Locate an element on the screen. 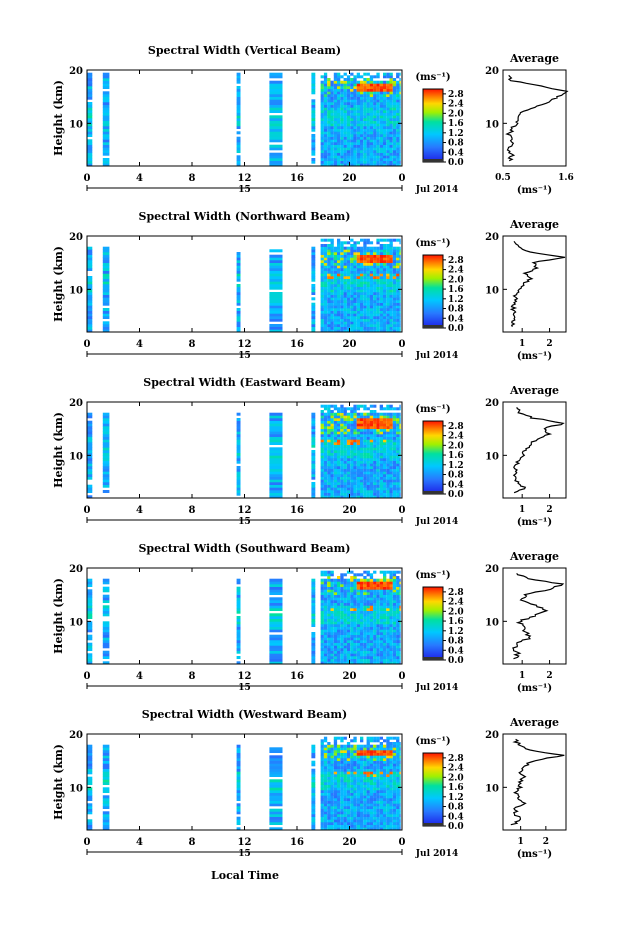 Image resolution: width=619 pixels, height=929 pixels. heatmap-cells is located at coordinates (244, 783).